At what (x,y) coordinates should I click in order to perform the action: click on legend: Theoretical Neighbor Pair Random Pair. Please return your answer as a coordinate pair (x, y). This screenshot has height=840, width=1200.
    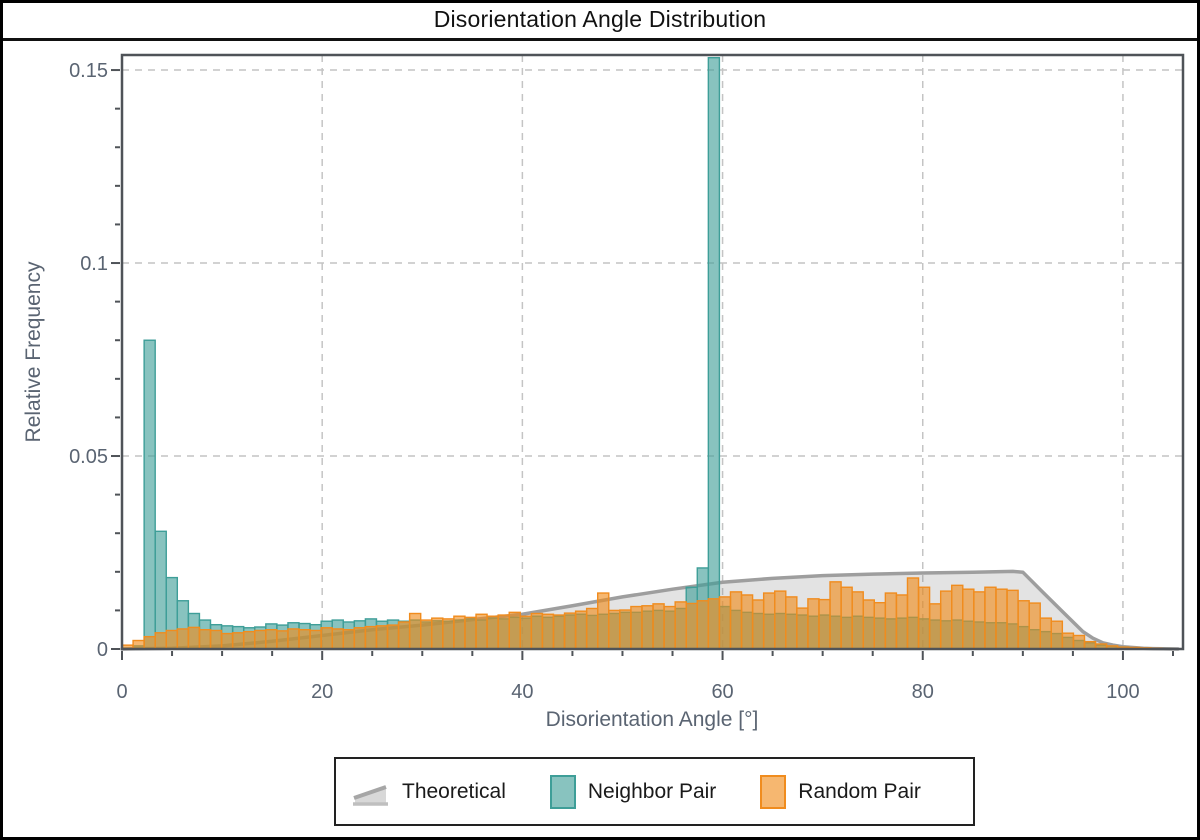
    Looking at the image, I should click on (654, 791).